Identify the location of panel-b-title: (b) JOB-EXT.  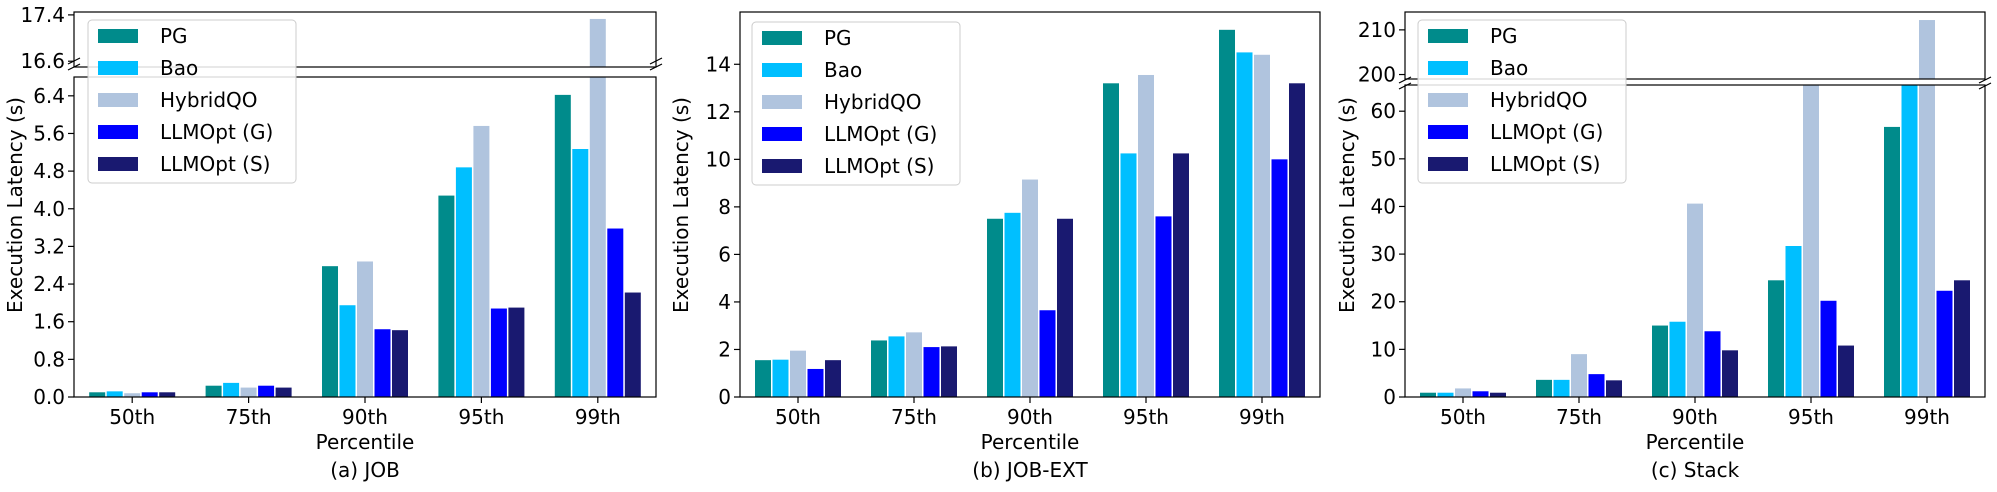
(1030, 470).